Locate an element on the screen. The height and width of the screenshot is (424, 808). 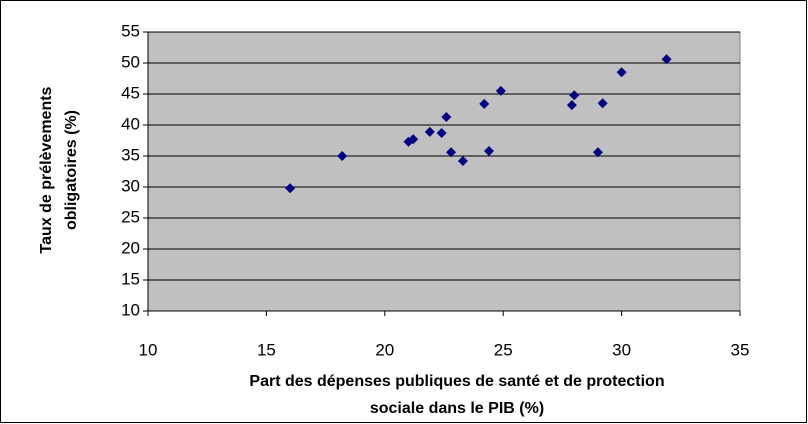
y-tick-label: 40 is located at coordinates (130, 123).